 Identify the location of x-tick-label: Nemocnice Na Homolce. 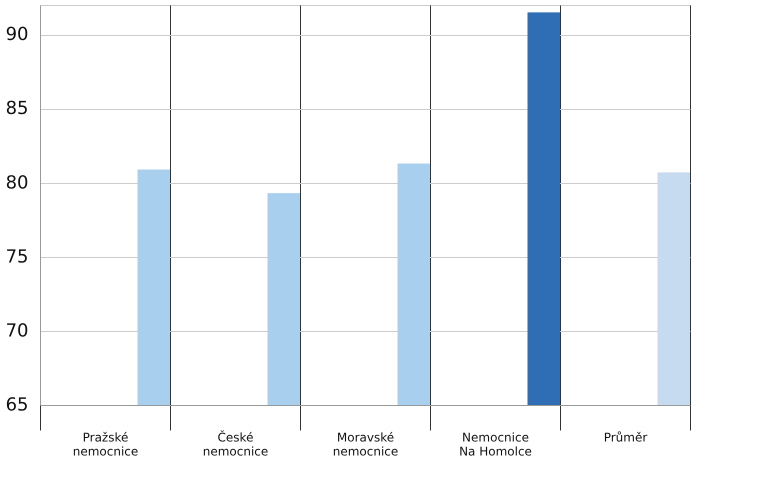
(495, 444).